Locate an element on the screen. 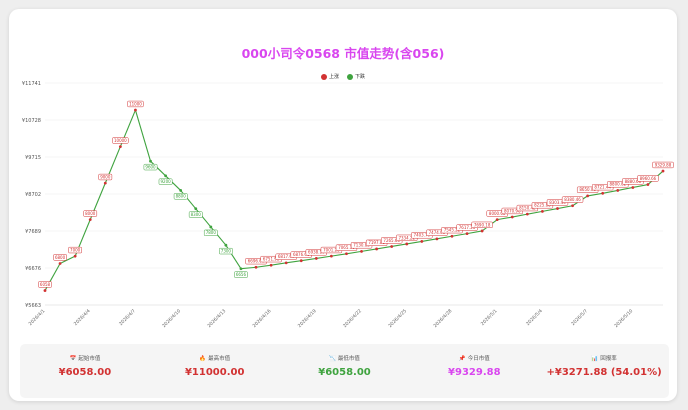  data-label: 8070.96 is located at coordinates (512, 210).